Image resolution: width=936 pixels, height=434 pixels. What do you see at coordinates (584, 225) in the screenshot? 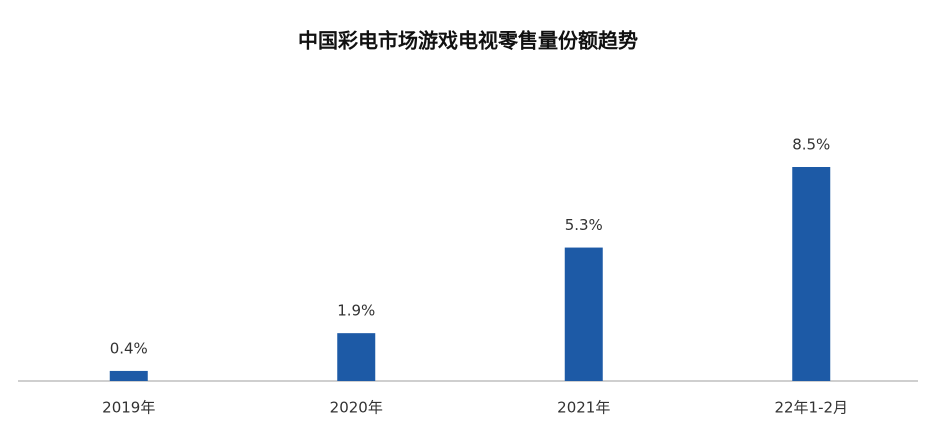
I see `value-label: 5.3%` at bounding box center [584, 225].